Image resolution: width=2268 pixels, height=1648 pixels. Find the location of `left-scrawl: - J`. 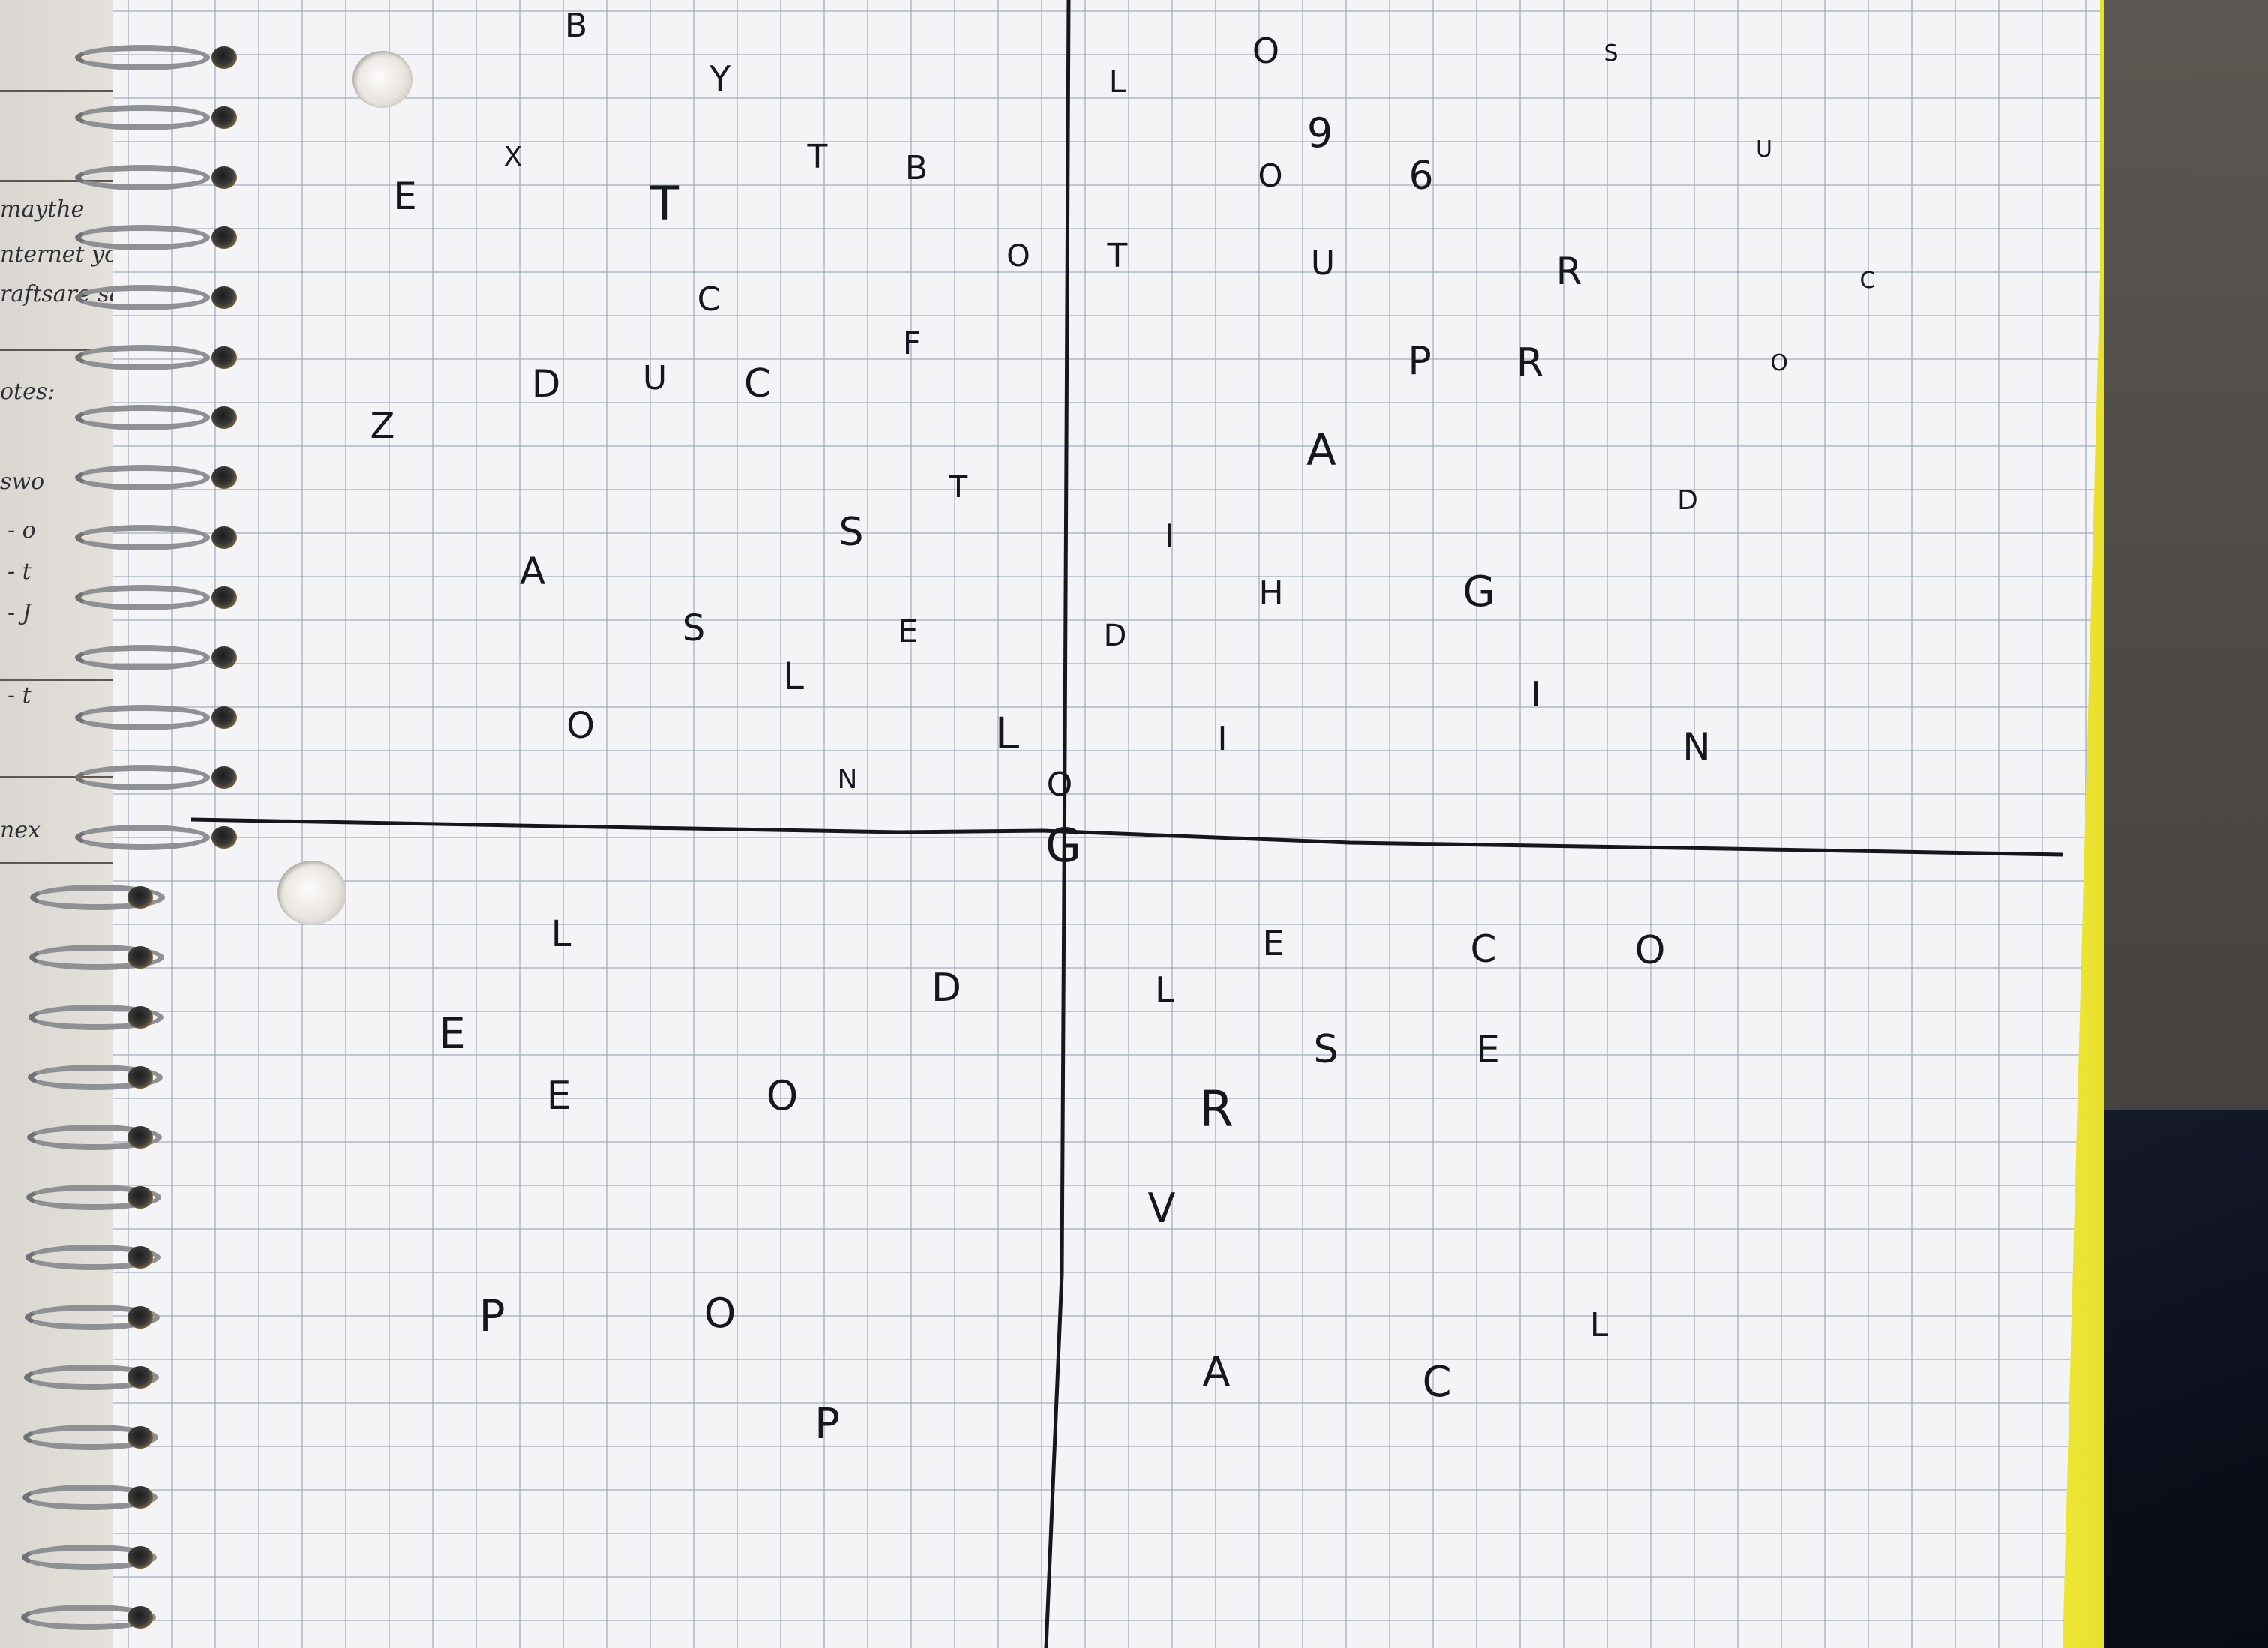

left-scrawl: - J is located at coordinates (20, 613).